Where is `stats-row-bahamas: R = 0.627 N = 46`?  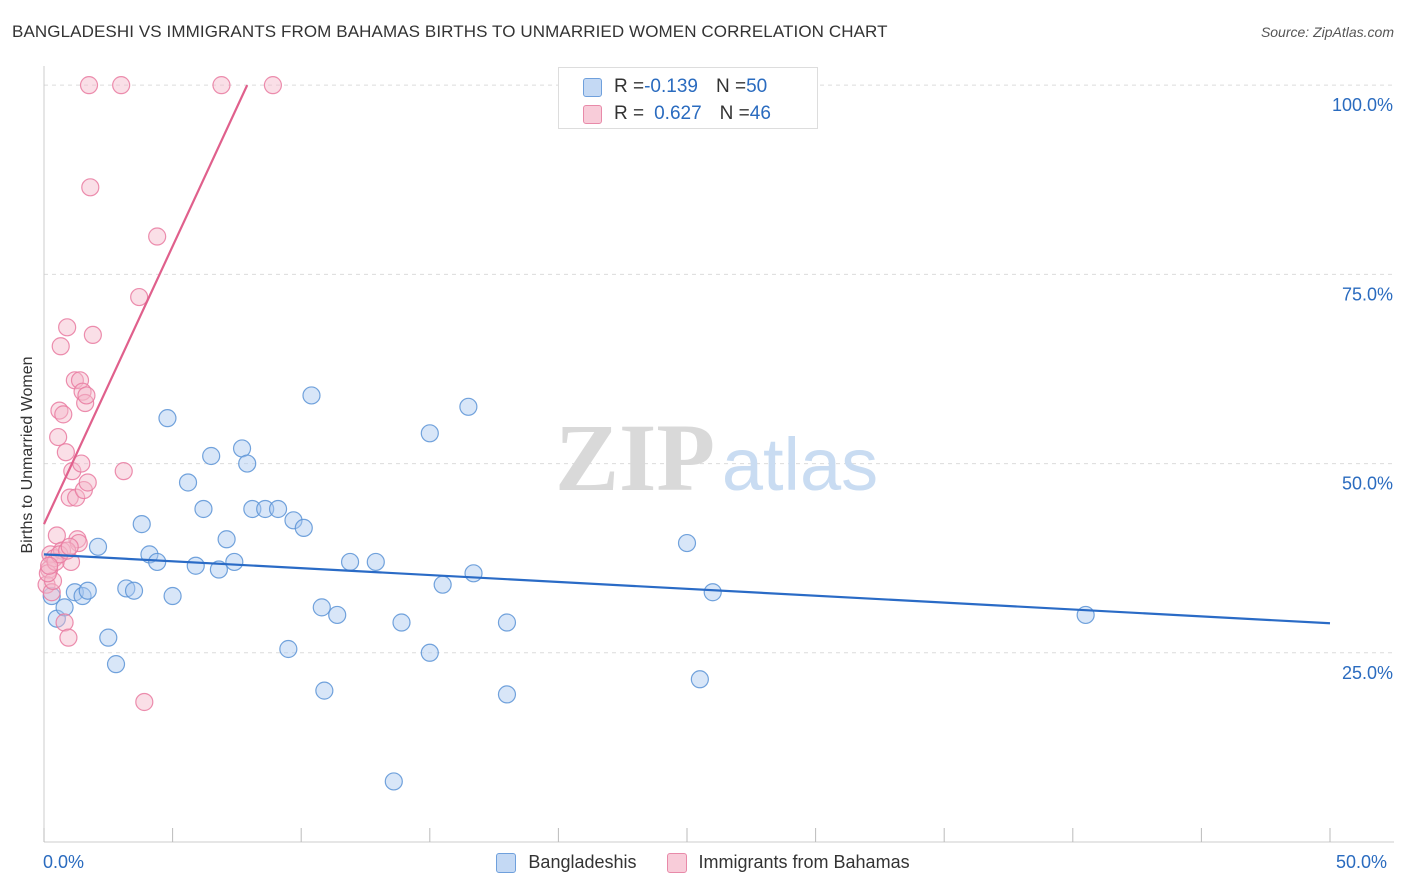
stats-row-bahamas: R = 0.627 N = 46 is located at coordinates (677, 114).